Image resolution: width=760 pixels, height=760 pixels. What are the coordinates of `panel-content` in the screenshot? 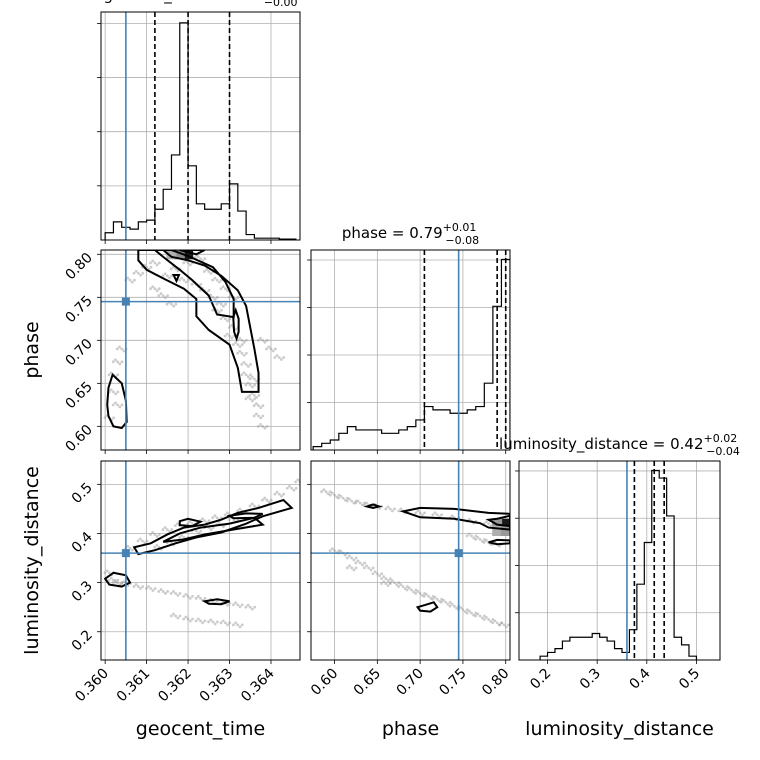 It's located at (200, 350).